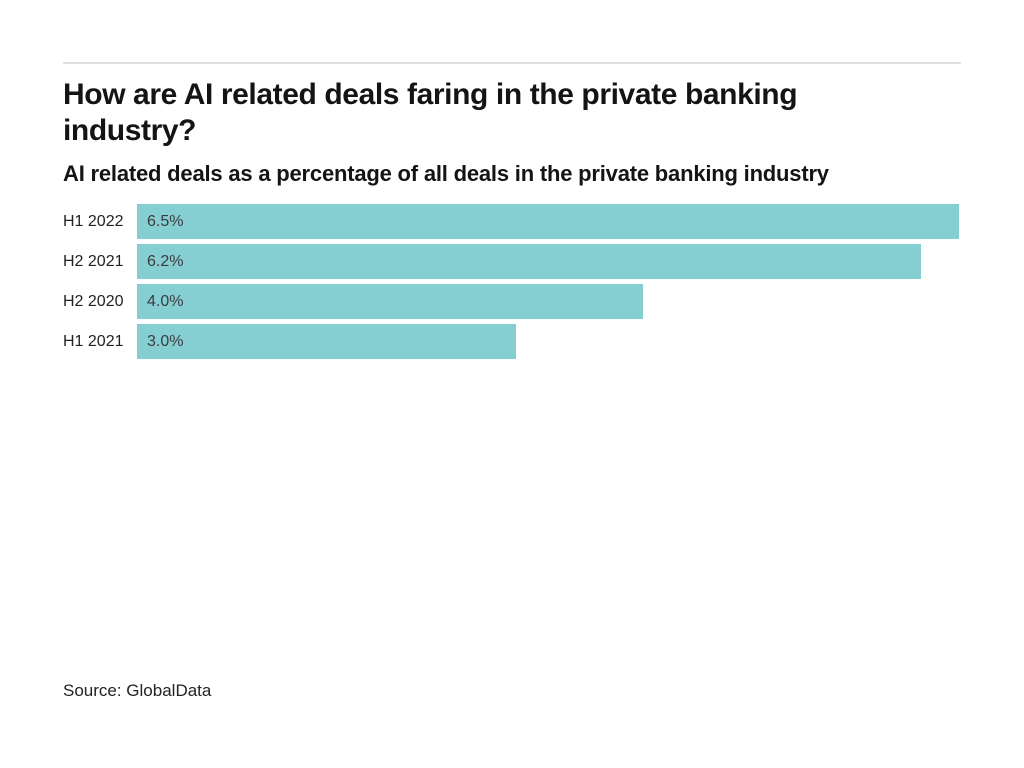  Describe the element at coordinates (93, 301) in the screenshot. I see `category-label: H2 2020` at that location.